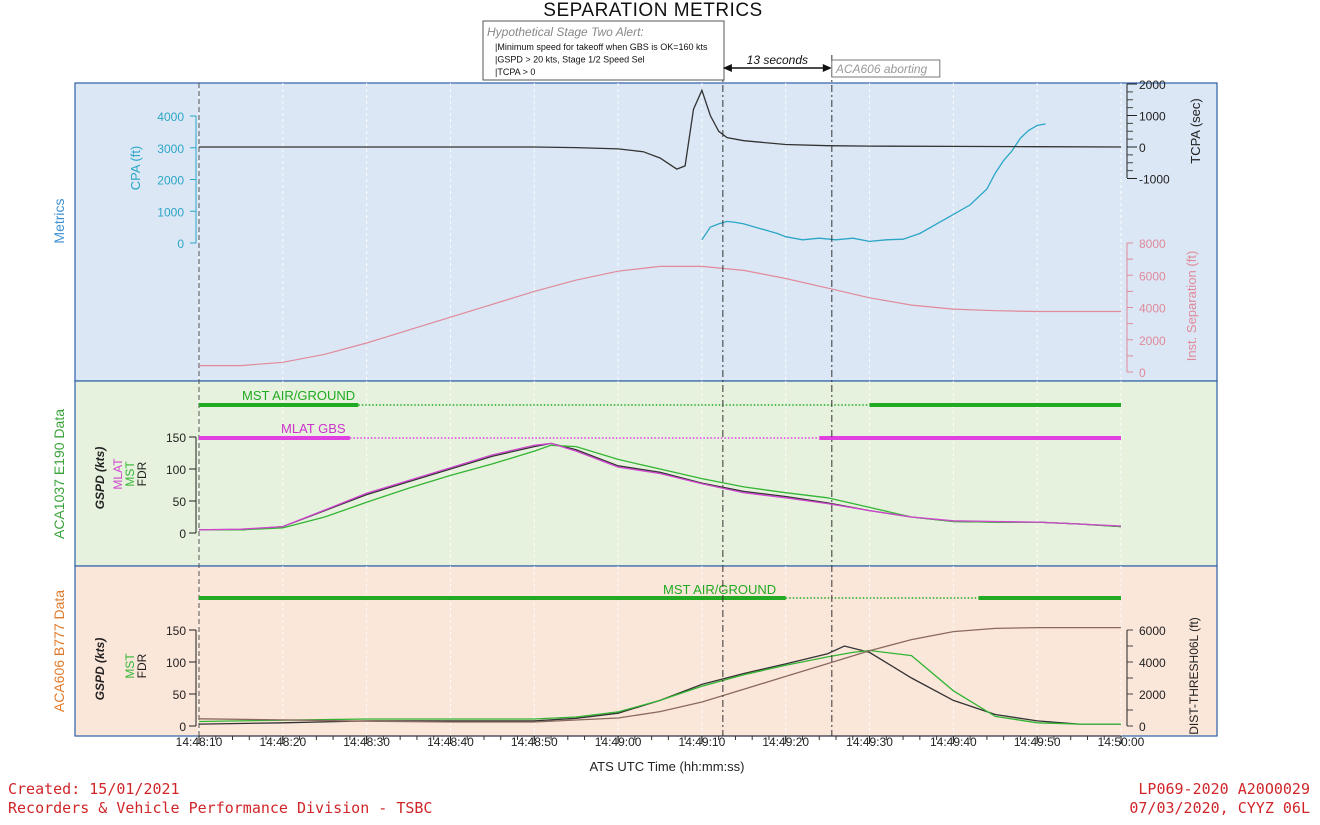  Describe the element at coordinates (450, 742) in the screenshot. I see `x-tick-label: 14:48:40` at that location.